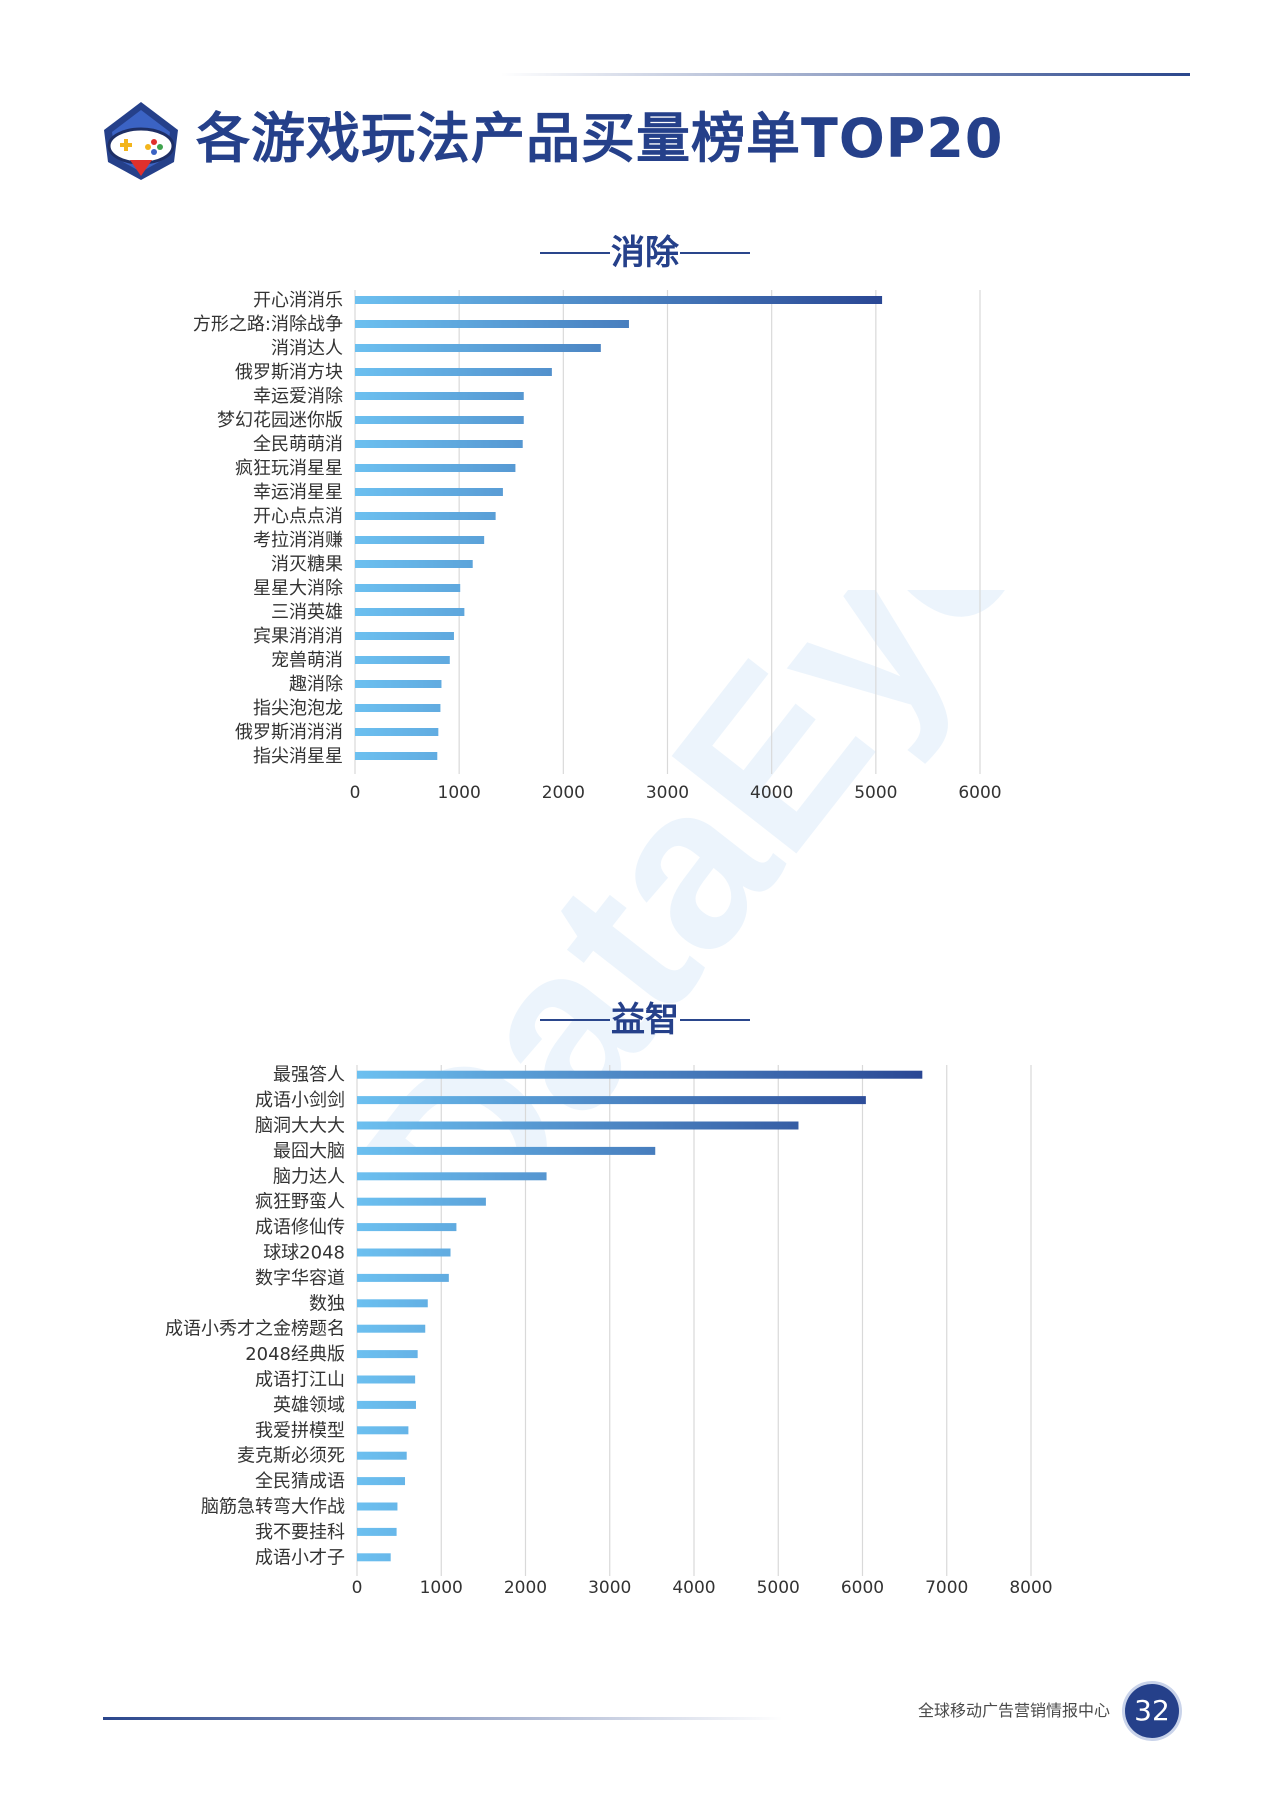 The image size is (1280, 1810). Describe the element at coordinates (298, 300) in the screenshot. I see `category-label: 开心消消乐` at that location.